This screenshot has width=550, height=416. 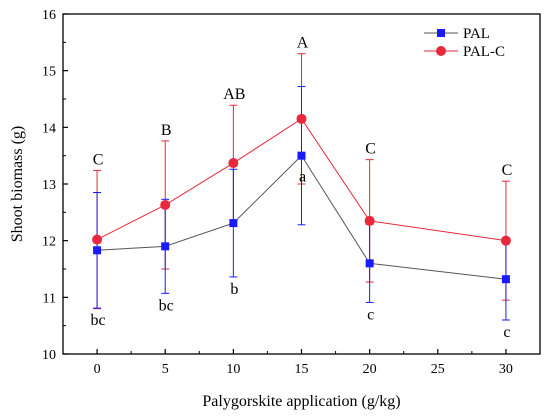 I want to click on x-tick-label: 10, so click(x=233, y=369).